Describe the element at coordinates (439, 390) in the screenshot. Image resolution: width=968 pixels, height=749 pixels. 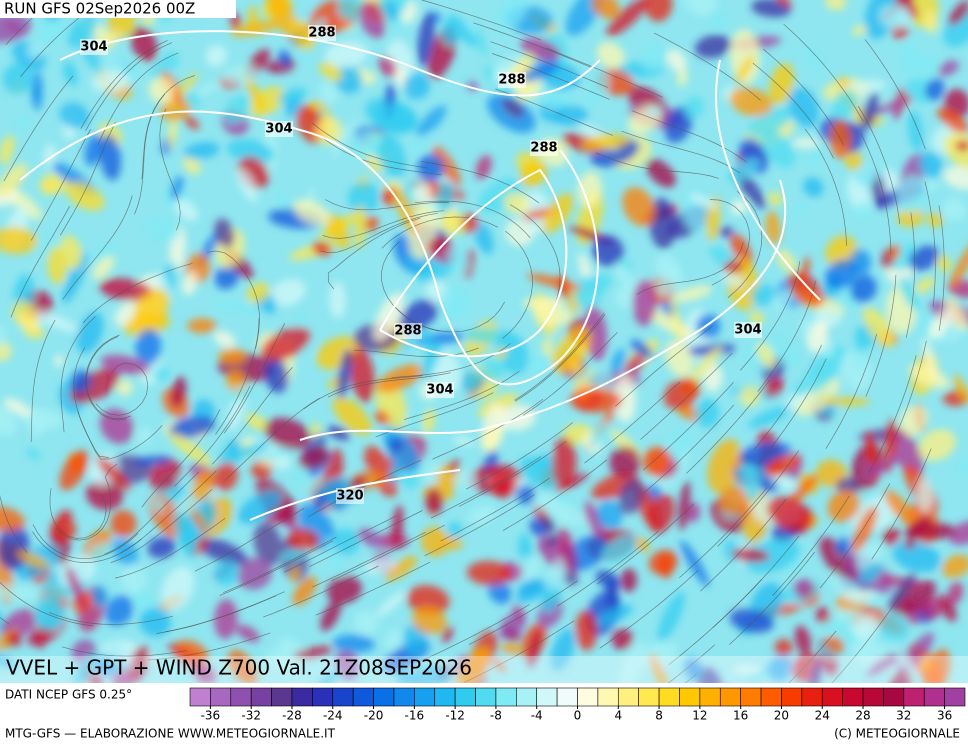
I see `contour-label: 304` at that location.